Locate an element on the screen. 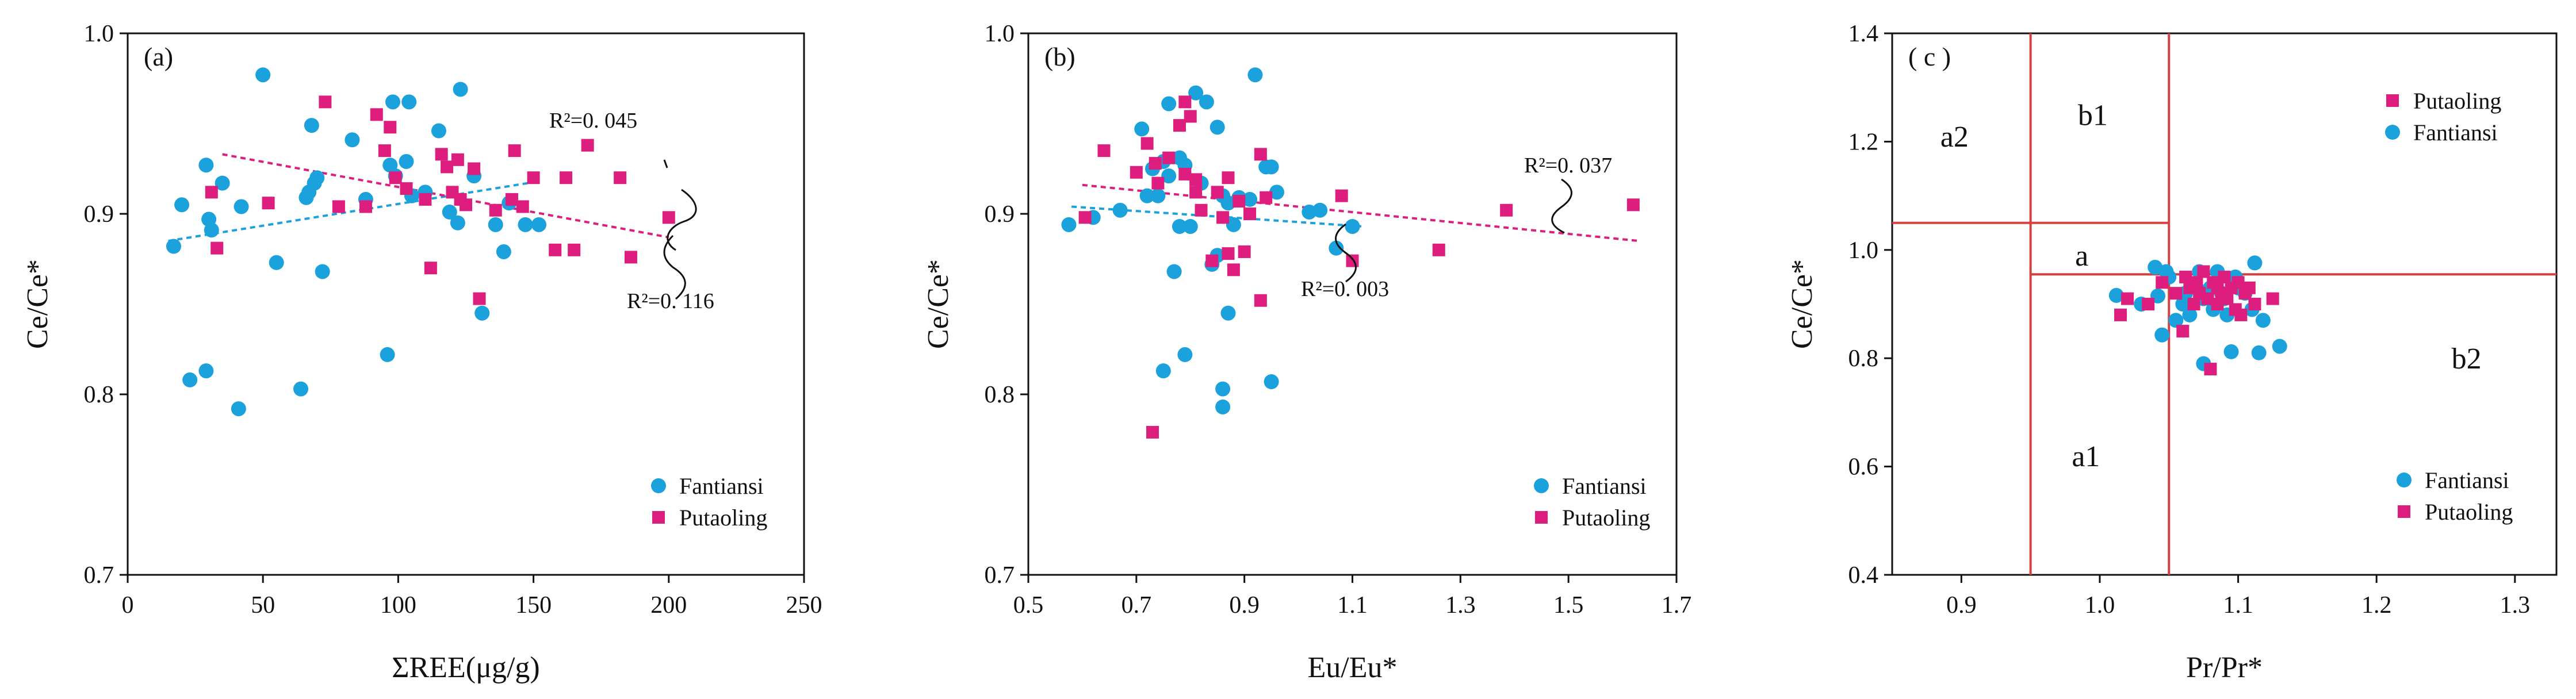  x-tick-label: 150 is located at coordinates (533, 605).